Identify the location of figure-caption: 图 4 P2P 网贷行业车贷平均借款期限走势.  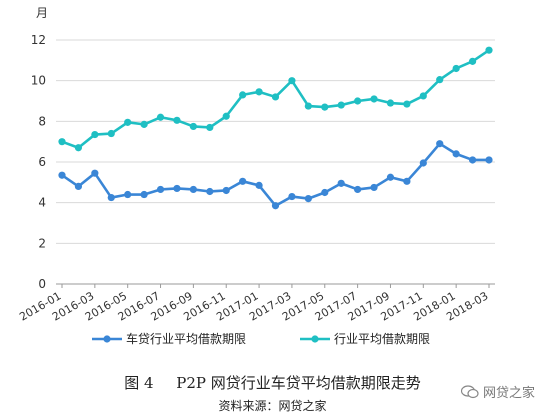
(272, 382).